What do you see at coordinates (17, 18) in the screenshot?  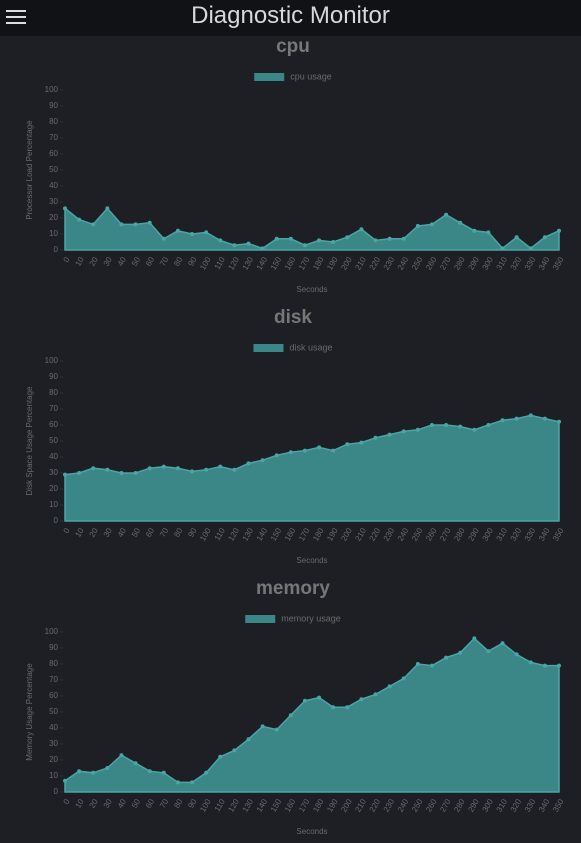 I see `menu-button` at bounding box center [17, 18].